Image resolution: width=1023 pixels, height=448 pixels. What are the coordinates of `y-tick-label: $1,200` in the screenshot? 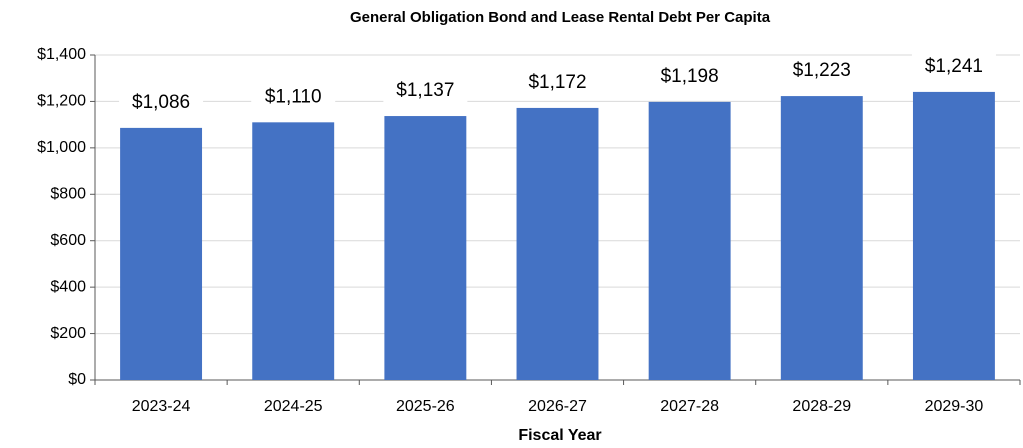 It's located at (61, 101).